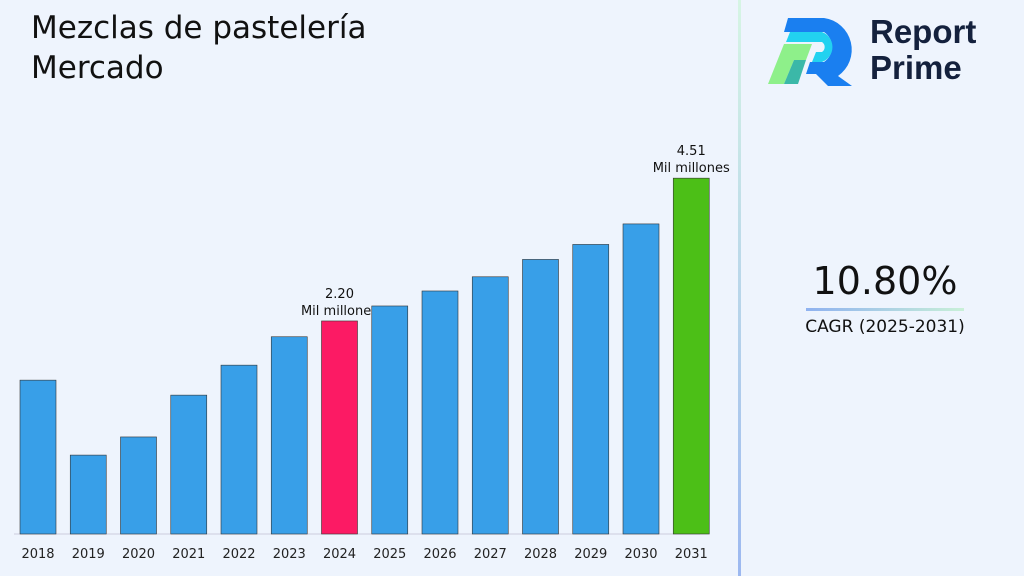 This screenshot has width=1024, height=576. What do you see at coordinates (490, 405) in the screenshot?
I see `bar-2027` at bounding box center [490, 405].